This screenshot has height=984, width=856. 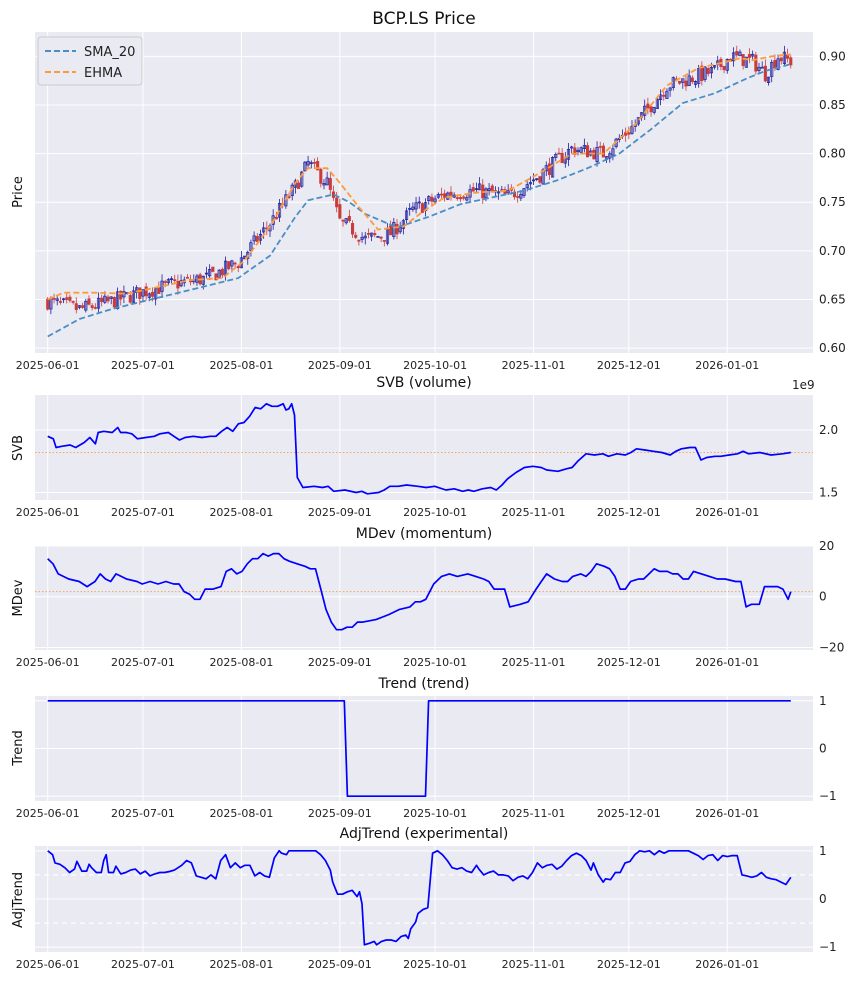 I want to click on svb-xtick-label: 2025-06-01, so click(x=48, y=512).